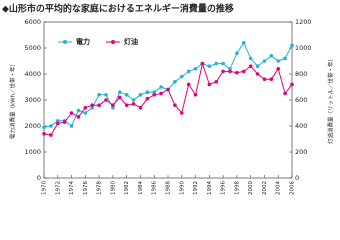  What do you see at coordinates (13, 100) in the screenshot?
I see `y-axis-title: 電力消費量（kWh／世帯・年）` at bounding box center [13, 100].